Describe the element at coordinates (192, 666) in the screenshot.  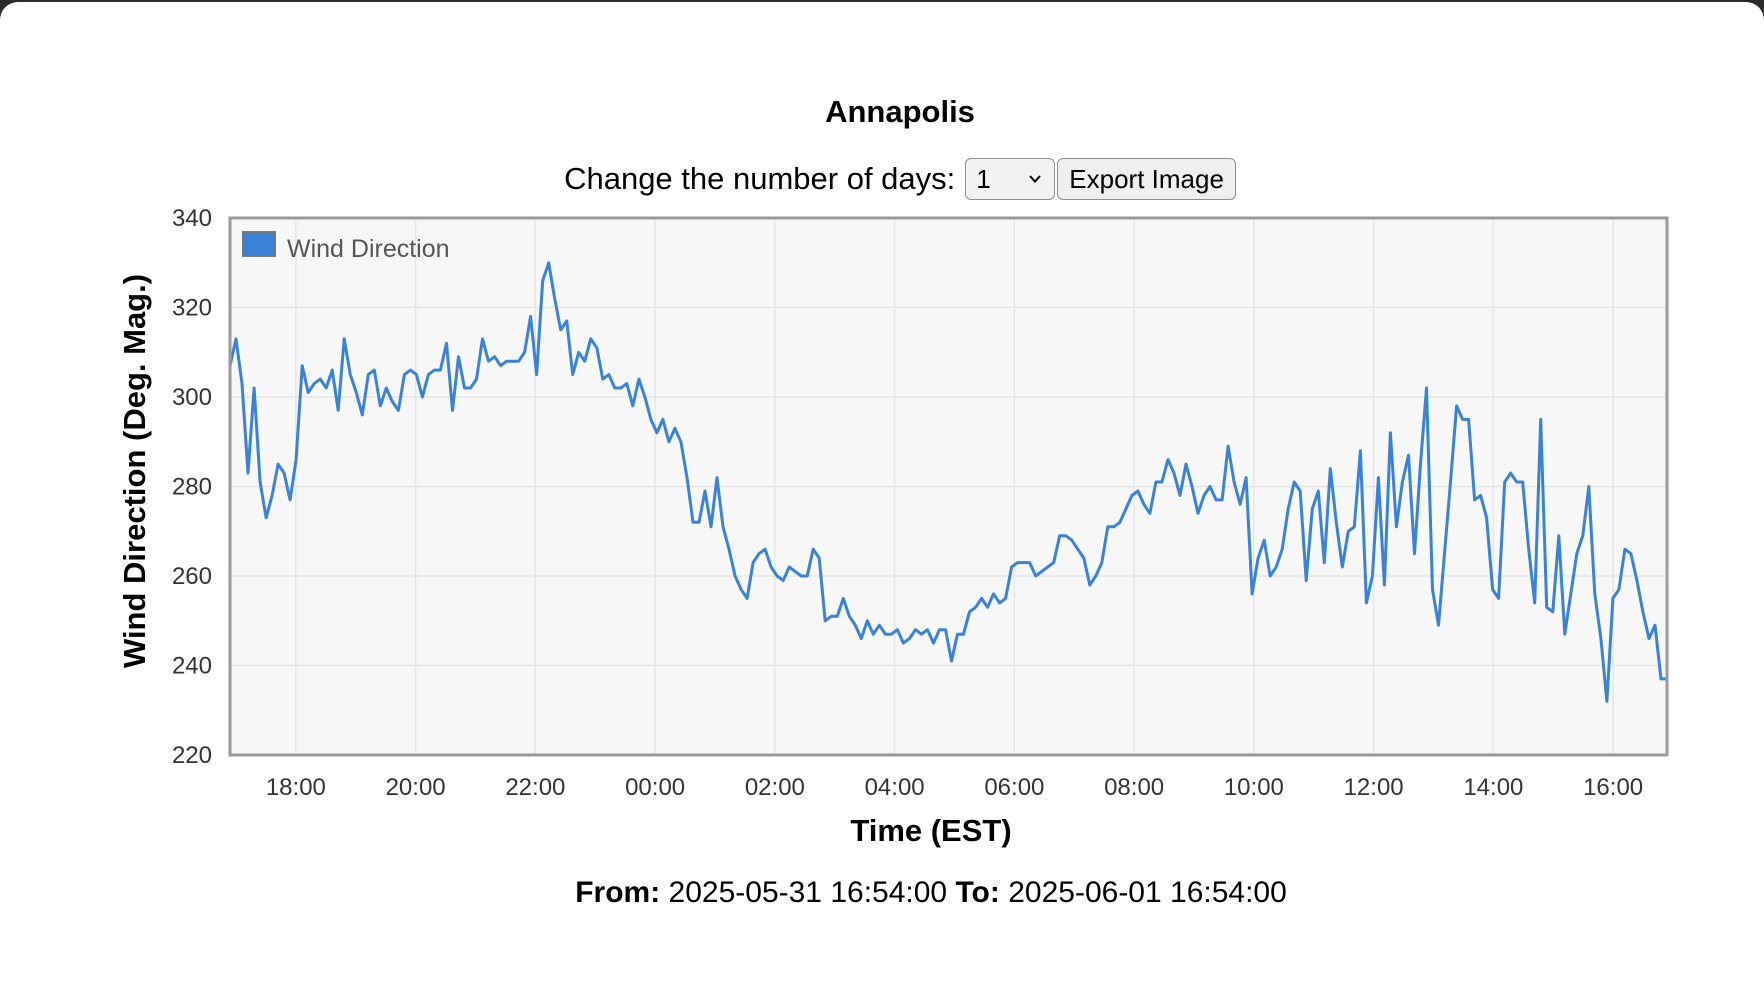
I see `y-tick-label: 240` at that location.